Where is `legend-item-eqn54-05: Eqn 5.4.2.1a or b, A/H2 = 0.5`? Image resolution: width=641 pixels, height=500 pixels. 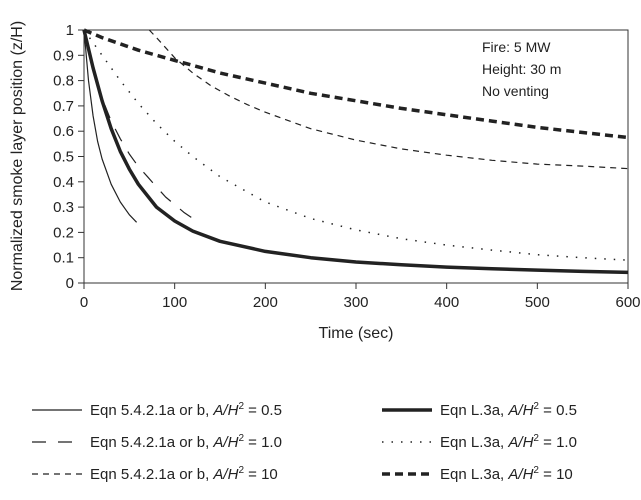
legend-item-eqn54-05: Eqn 5.4.2.1a or b, A/H2 = 0.5 is located at coordinates (156, 410).